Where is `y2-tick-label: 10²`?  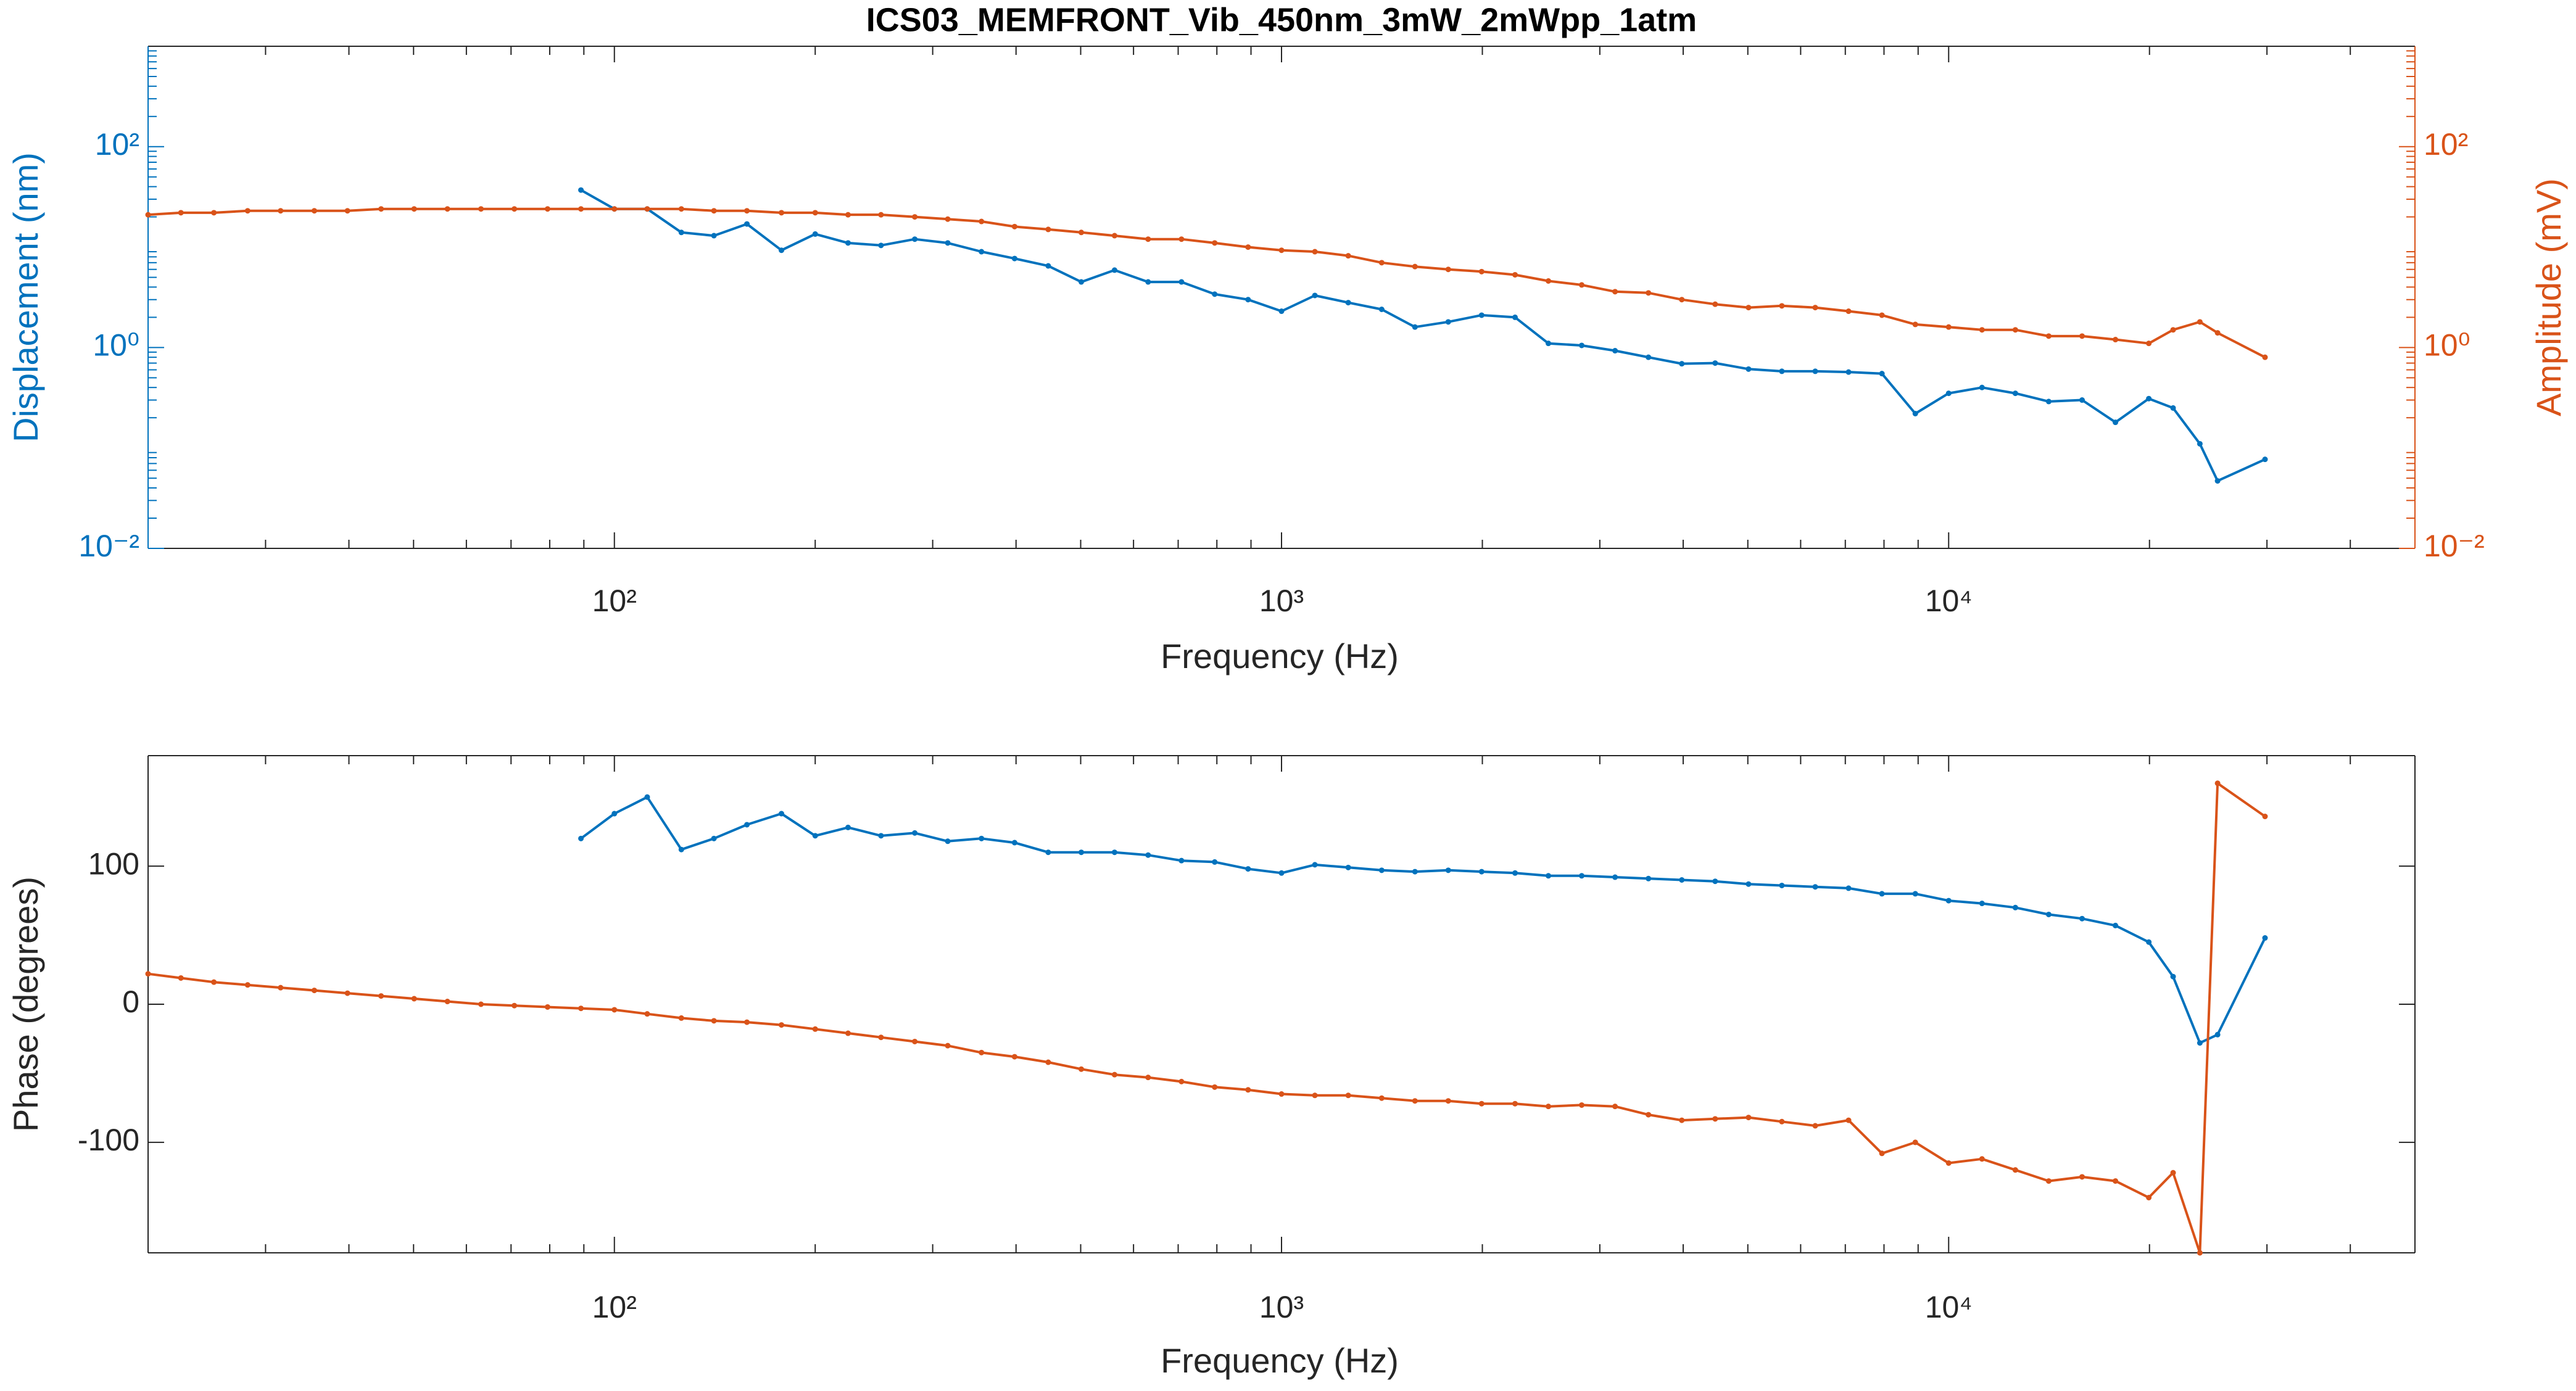
y2-tick-label: 10² is located at coordinates (2446, 144).